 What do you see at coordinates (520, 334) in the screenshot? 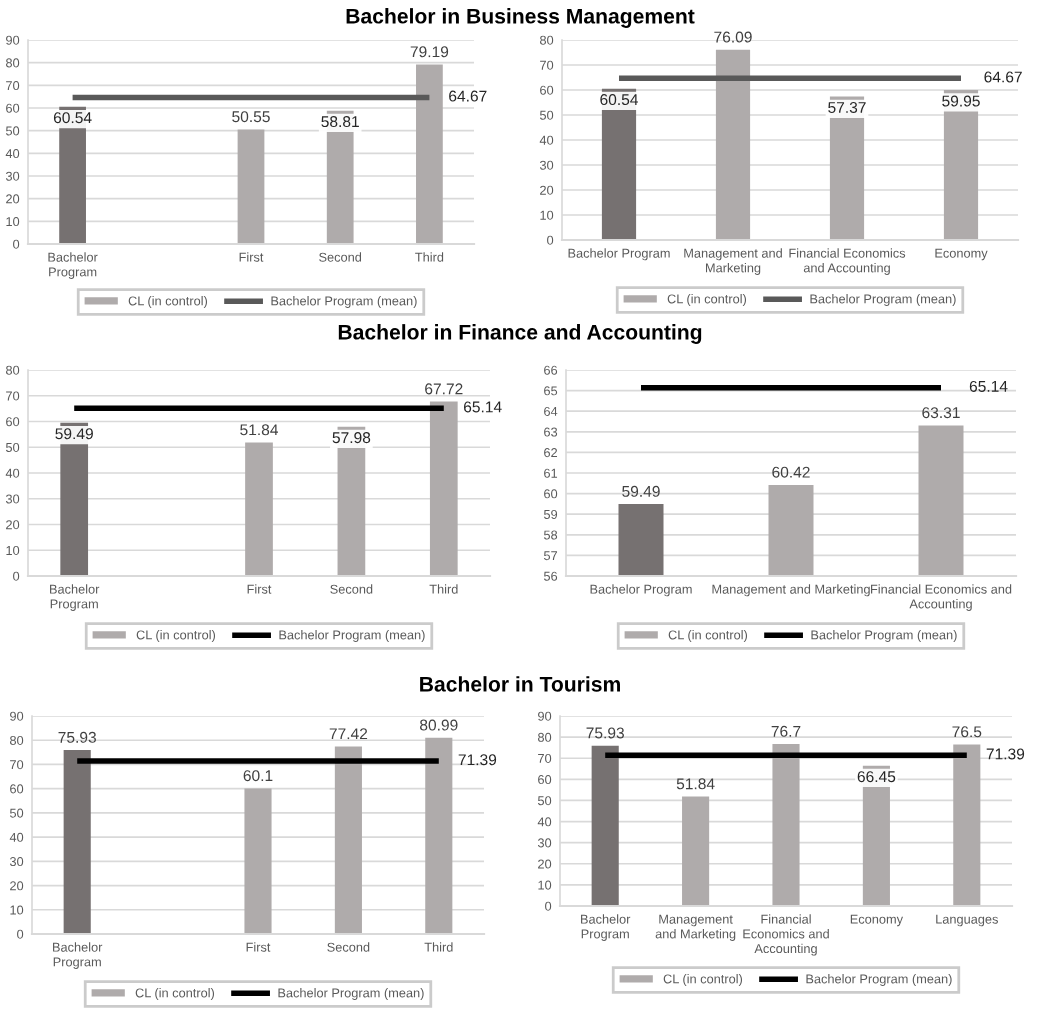
I see `chart-title: Bachelor in Finance and Accounting` at bounding box center [520, 334].